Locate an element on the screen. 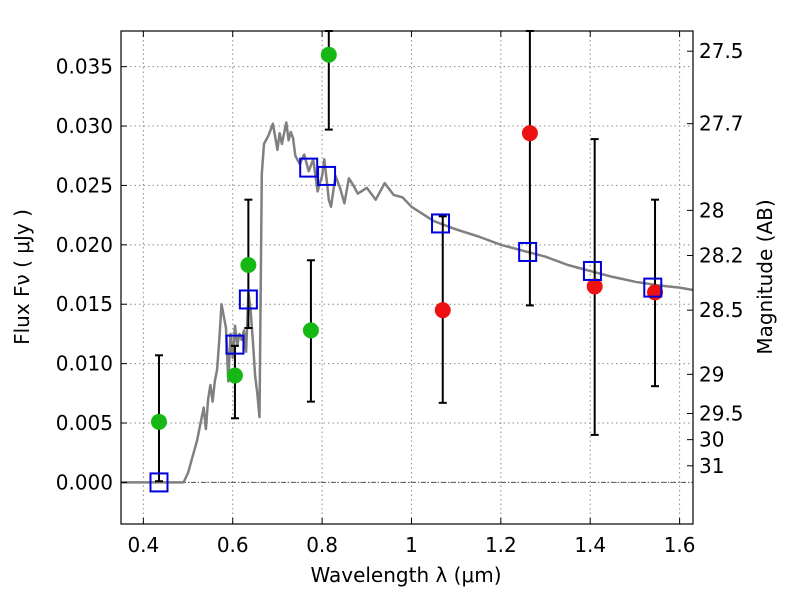 The height and width of the screenshot is (600, 800). x-tick-label: 0.8 is located at coordinates (322, 545).